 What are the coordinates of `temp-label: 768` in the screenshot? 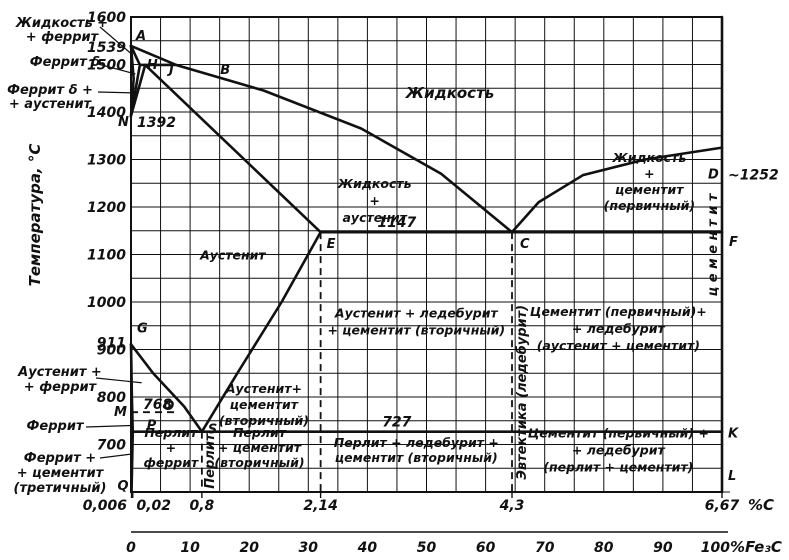 It's located at (157, 405).